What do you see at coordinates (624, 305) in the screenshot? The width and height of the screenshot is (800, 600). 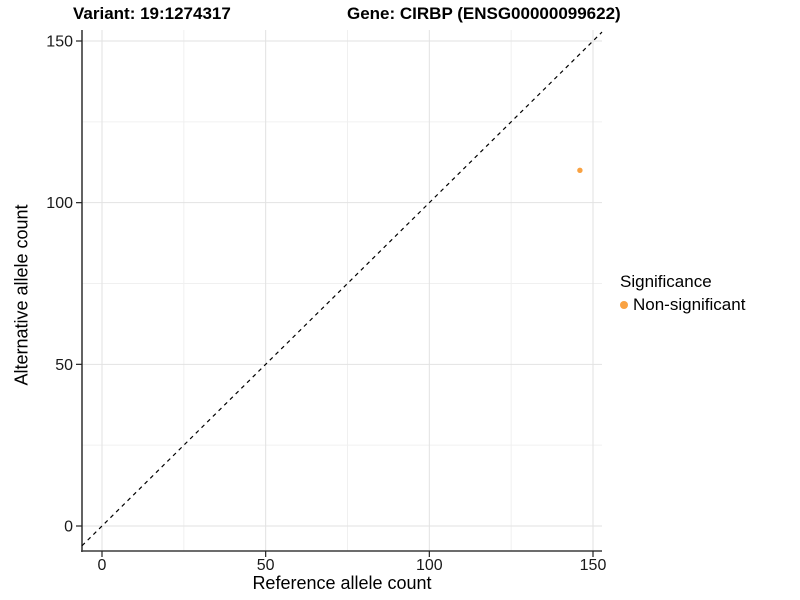 I see `legend-dot-icon` at bounding box center [624, 305].